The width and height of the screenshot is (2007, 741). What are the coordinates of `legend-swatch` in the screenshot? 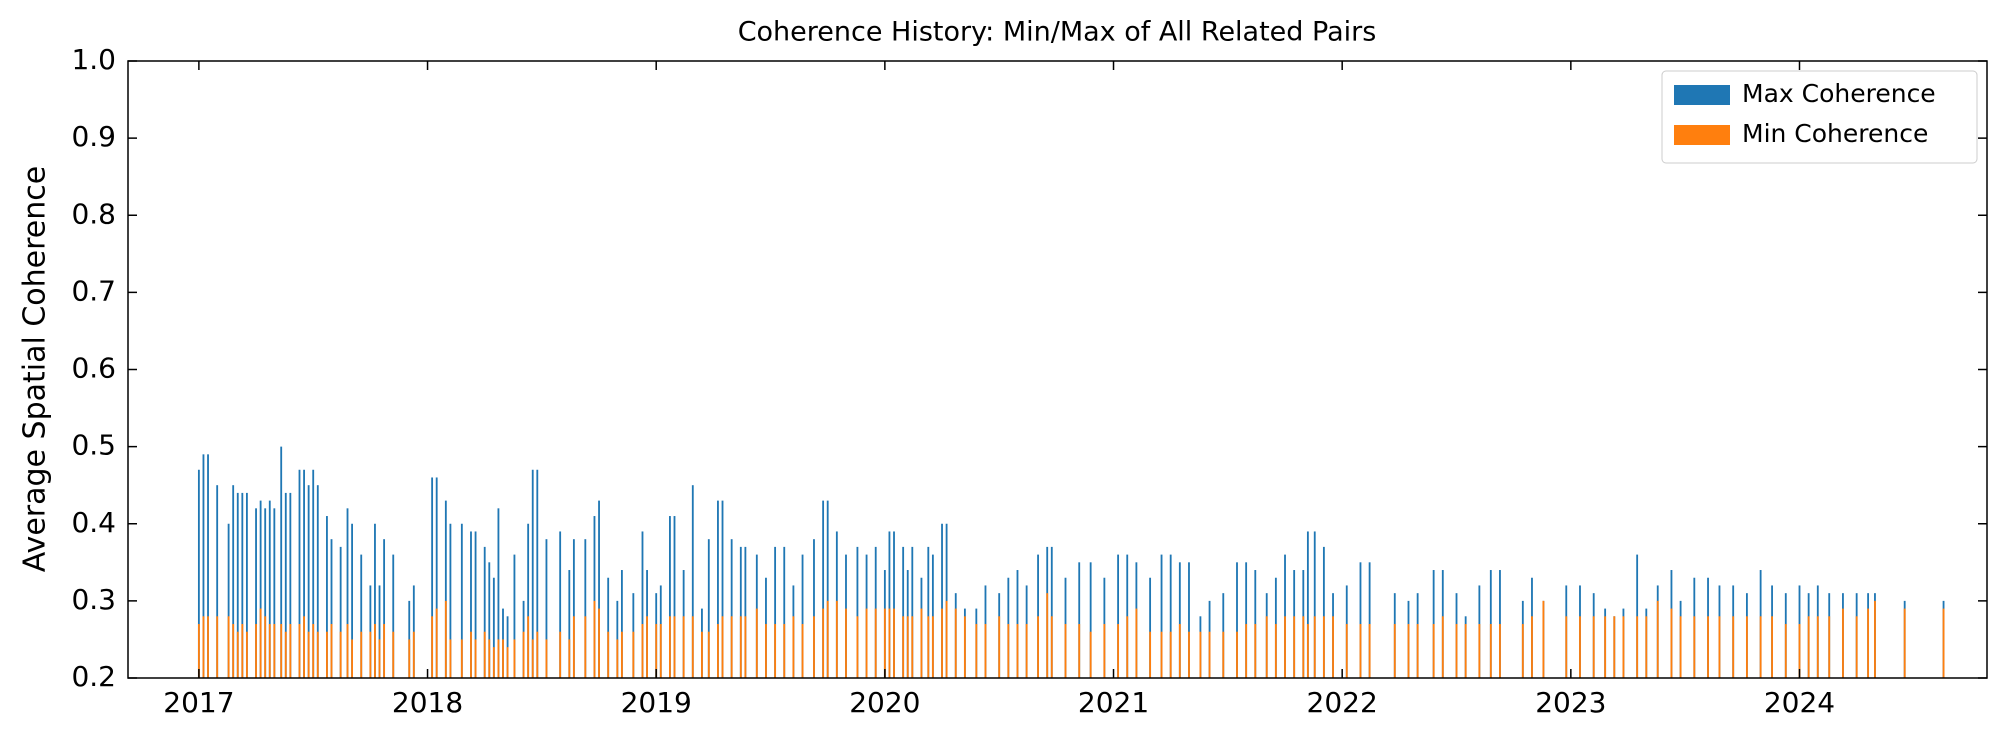 It's located at (1702, 135).